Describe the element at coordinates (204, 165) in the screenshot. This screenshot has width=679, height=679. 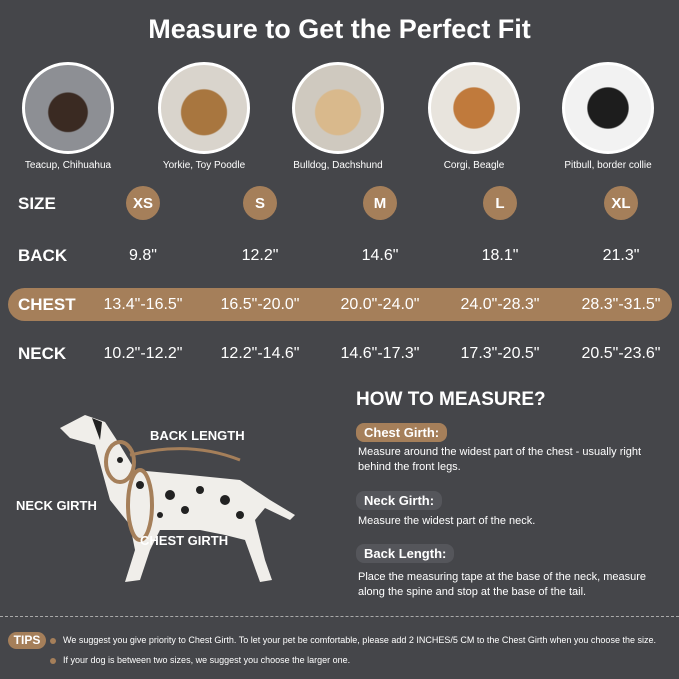
I see `breed-caption: Yorkie, Toy Poodle` at that location.